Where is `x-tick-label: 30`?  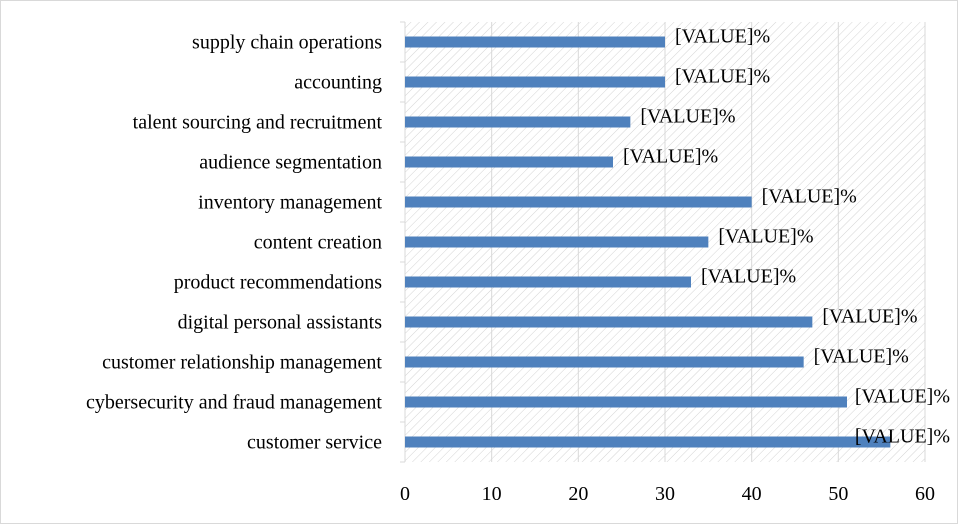
x-tick-label: 30 is located at coordinates (665, 494).